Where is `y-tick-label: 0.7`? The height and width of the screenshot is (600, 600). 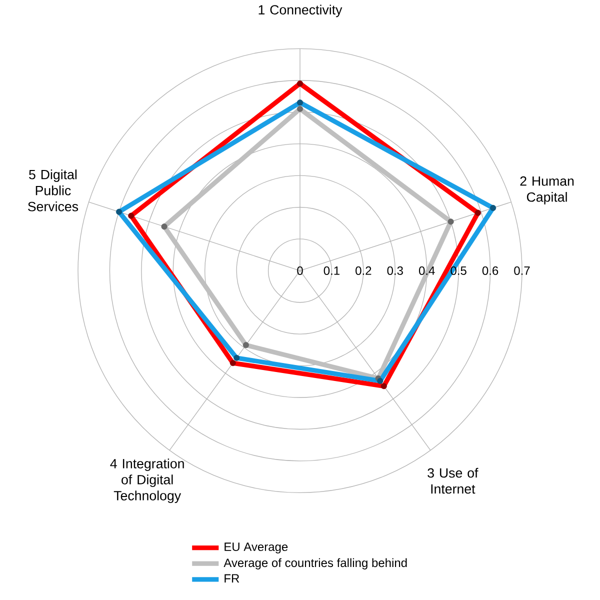
y-tick-label: 0.7 is located at coordinates (522, 270).